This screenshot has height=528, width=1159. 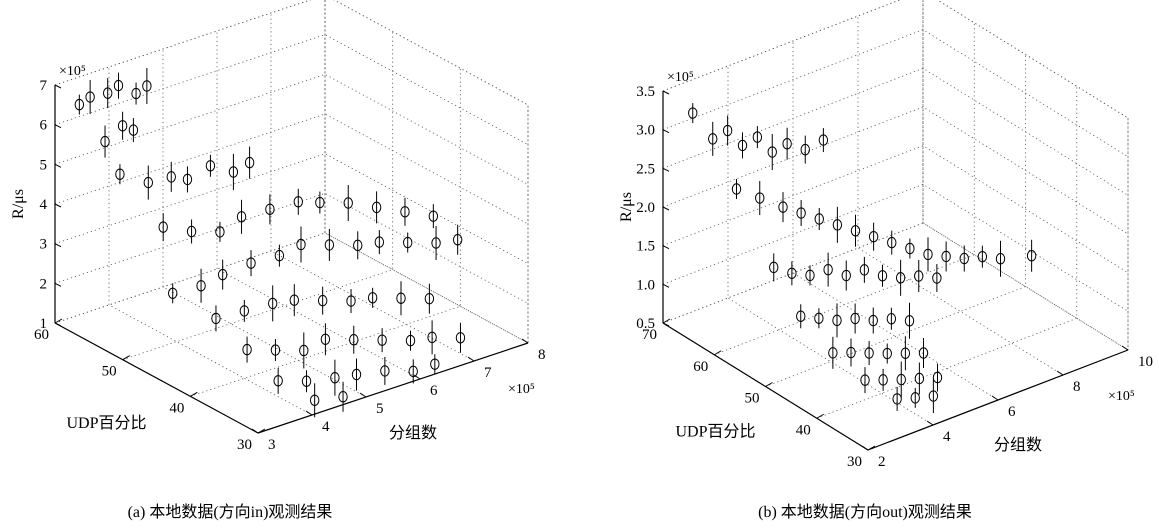 What do you see at coordinates (44, 86) in the screenshot?
I see `z-tick-label: 7` at bounding box center [44, 86].